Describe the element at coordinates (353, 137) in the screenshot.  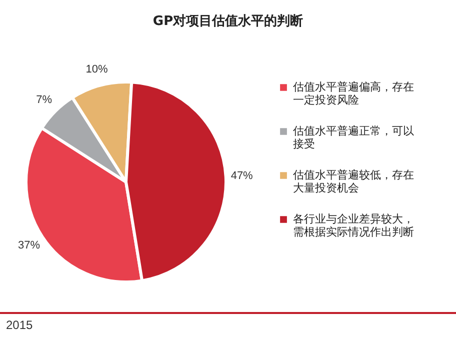
I see `legend-label: 估值水平普遍正常，可以接受` at that location.